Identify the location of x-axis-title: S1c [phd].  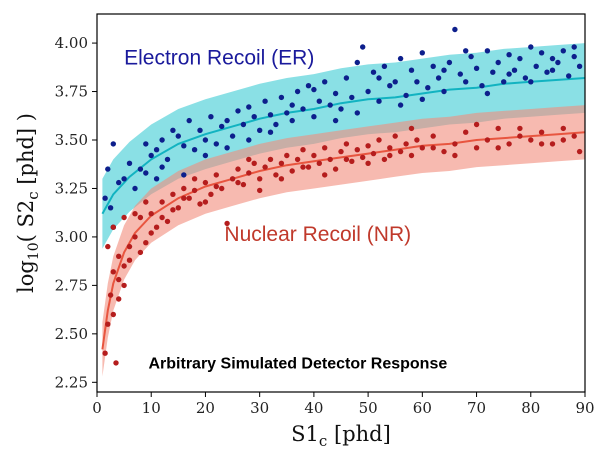
(341, 436).